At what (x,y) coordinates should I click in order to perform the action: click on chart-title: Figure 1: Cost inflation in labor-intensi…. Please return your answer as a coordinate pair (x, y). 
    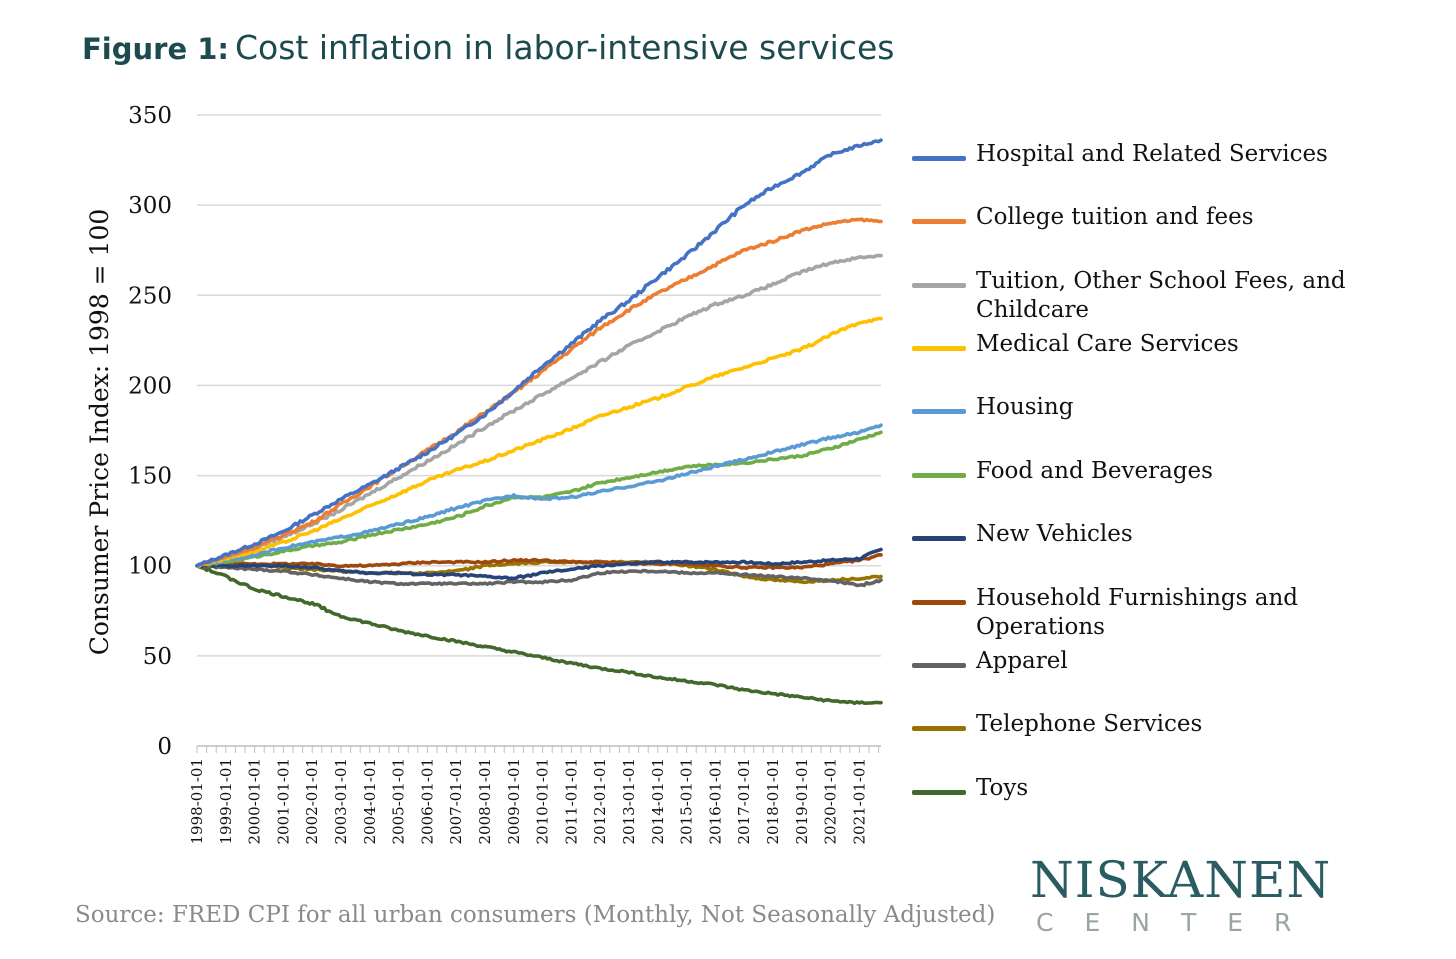
    Looking at the image, I should click on (488, 47).